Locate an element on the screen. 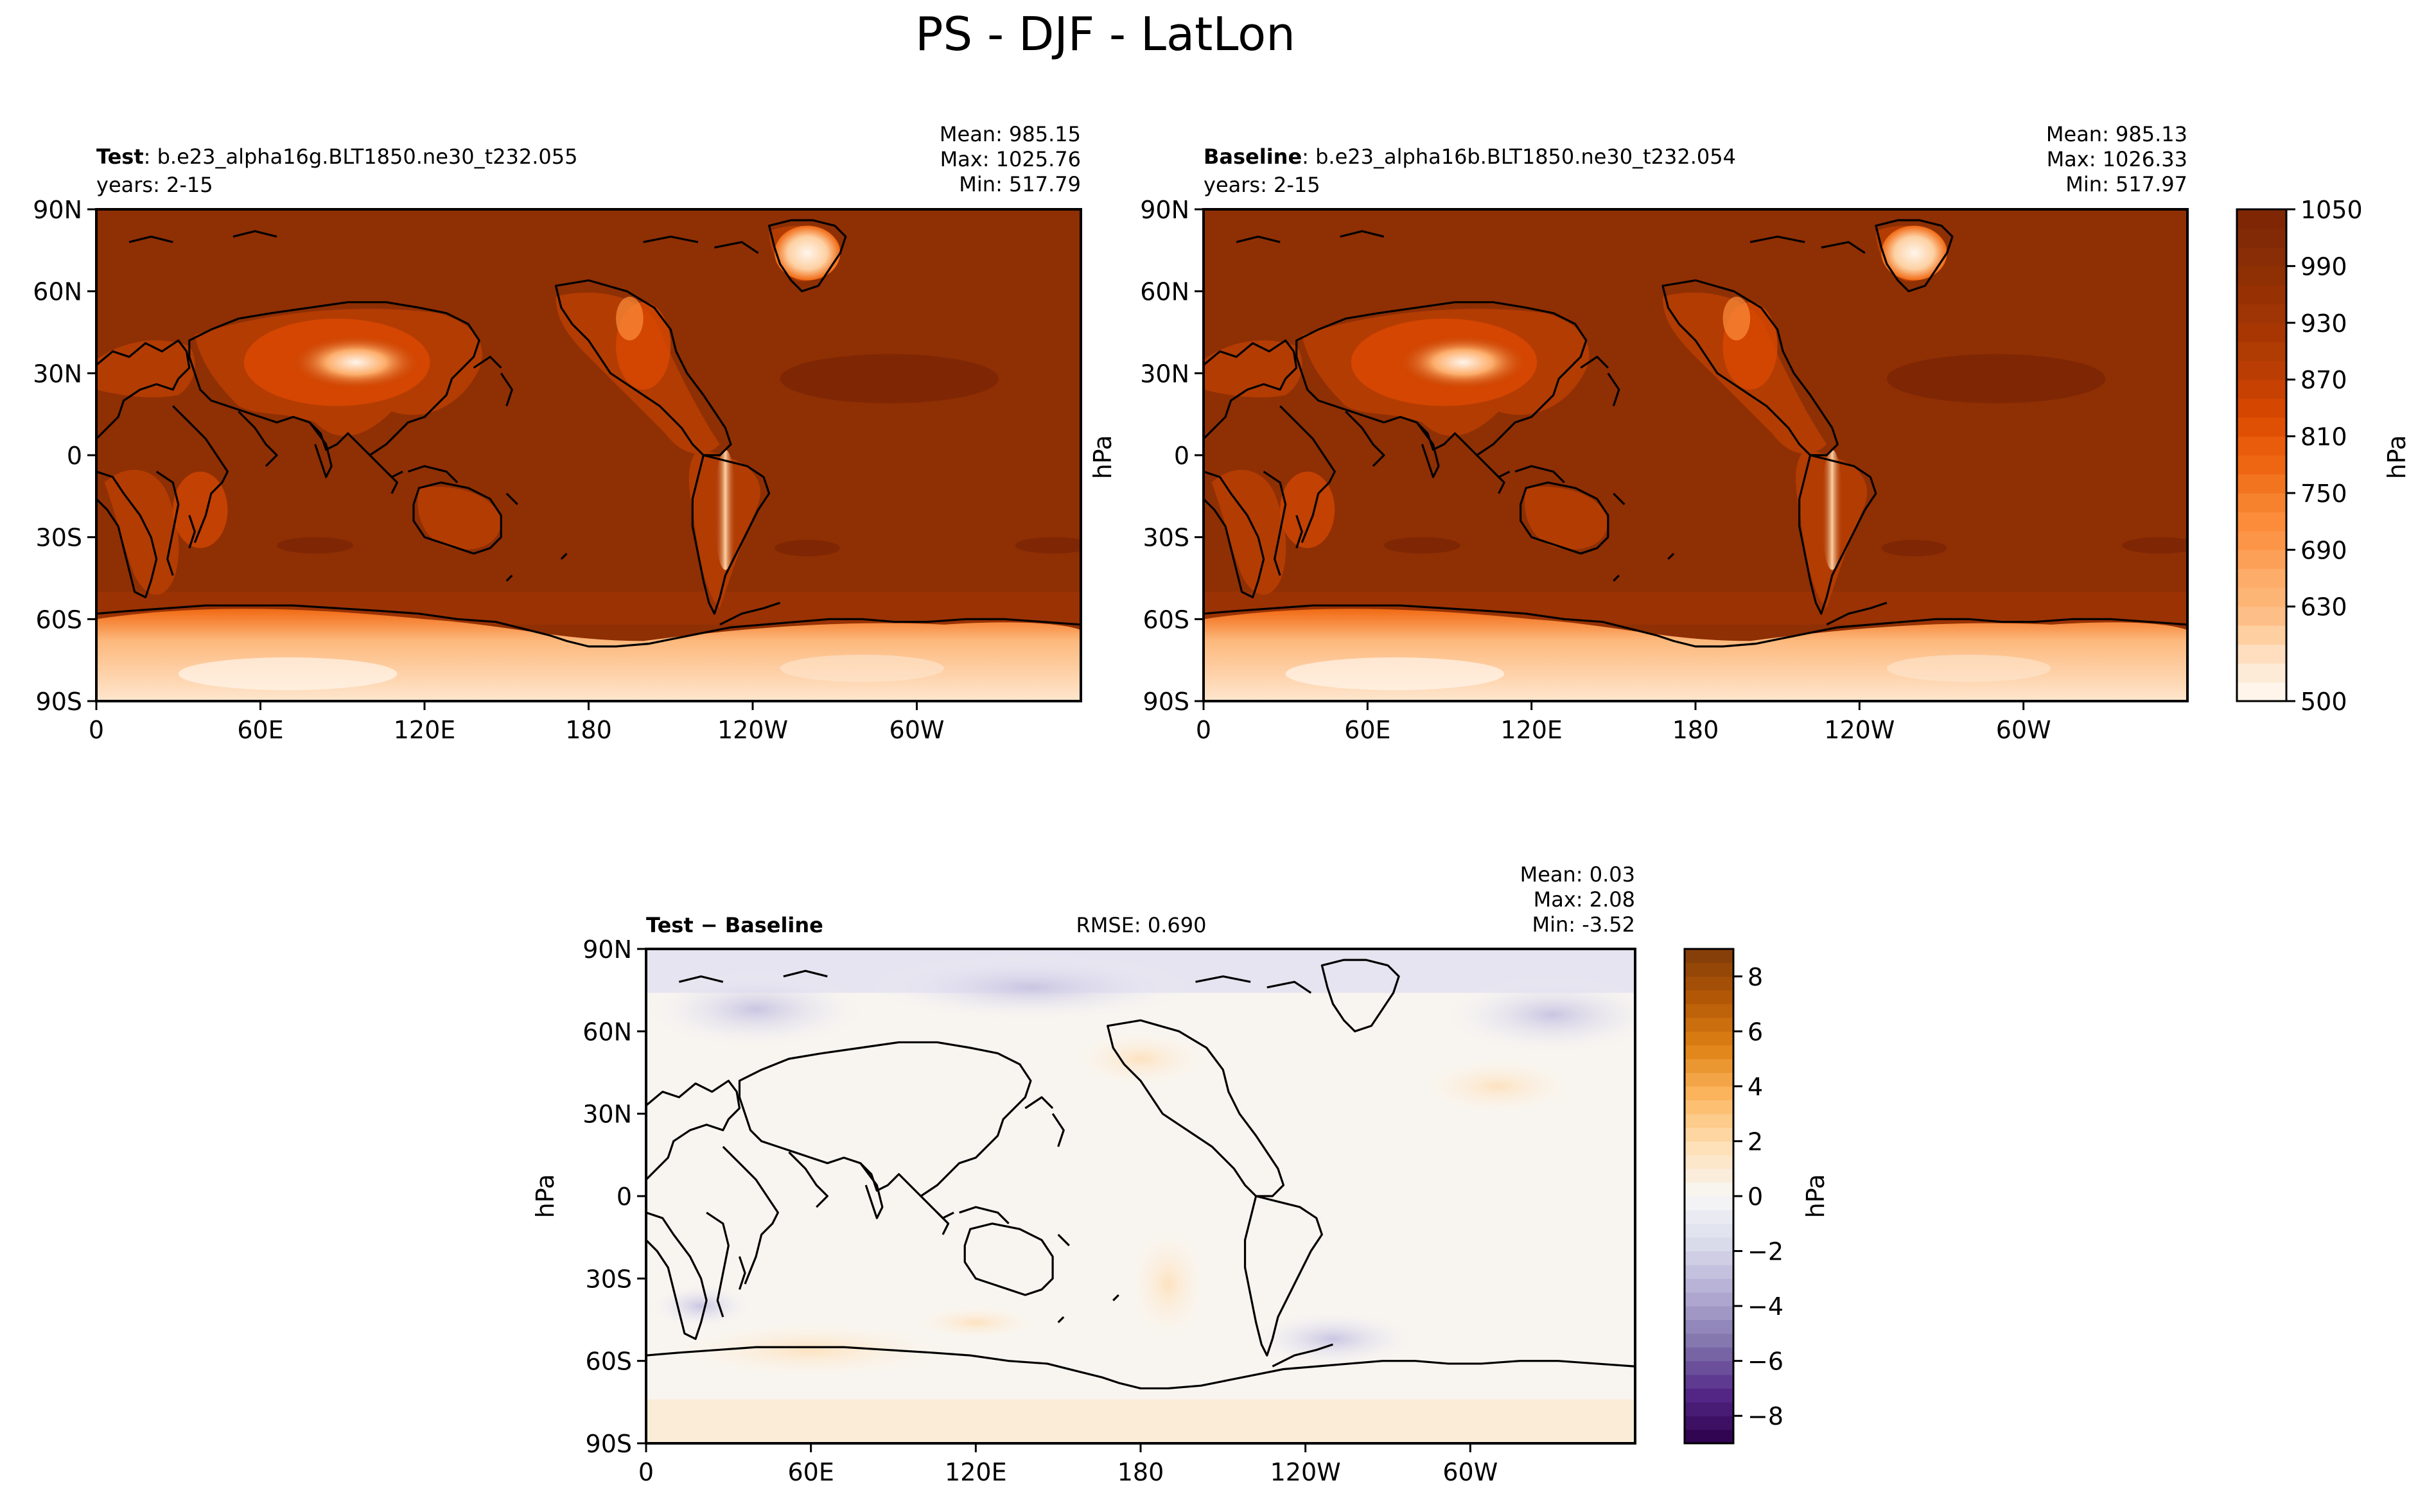  lat-tick-label: 60N is located at coordinates (607, 1032).